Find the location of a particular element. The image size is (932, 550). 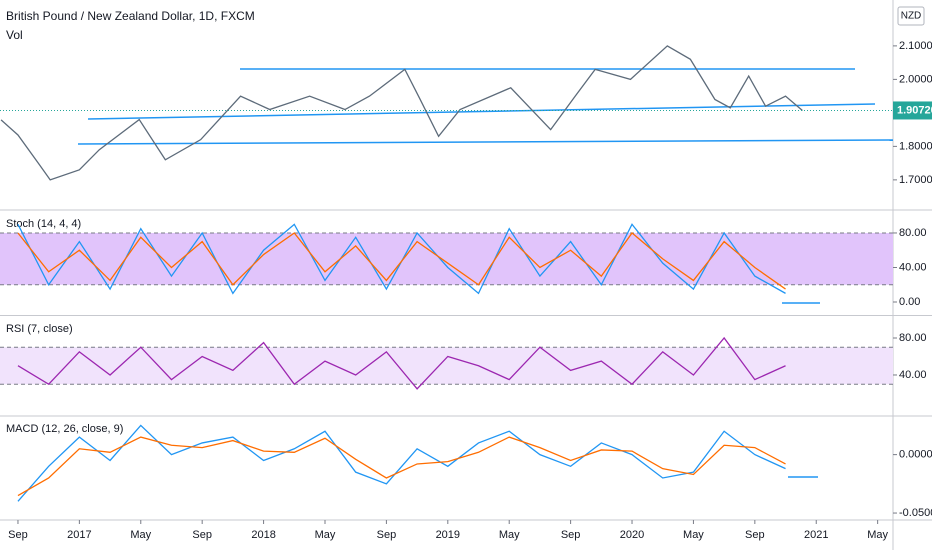

x-tick-label: 2018 is located at coordinates (263, 535).